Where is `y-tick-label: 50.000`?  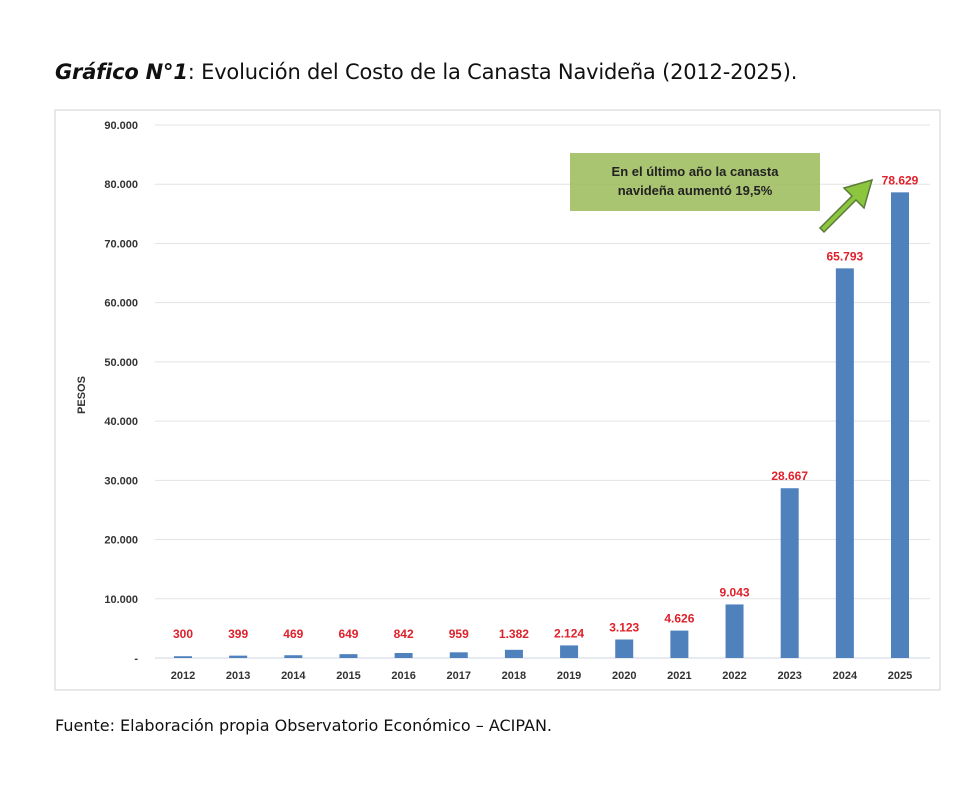 y-tick-label: 50.000 is located at coordinates (121, 363).